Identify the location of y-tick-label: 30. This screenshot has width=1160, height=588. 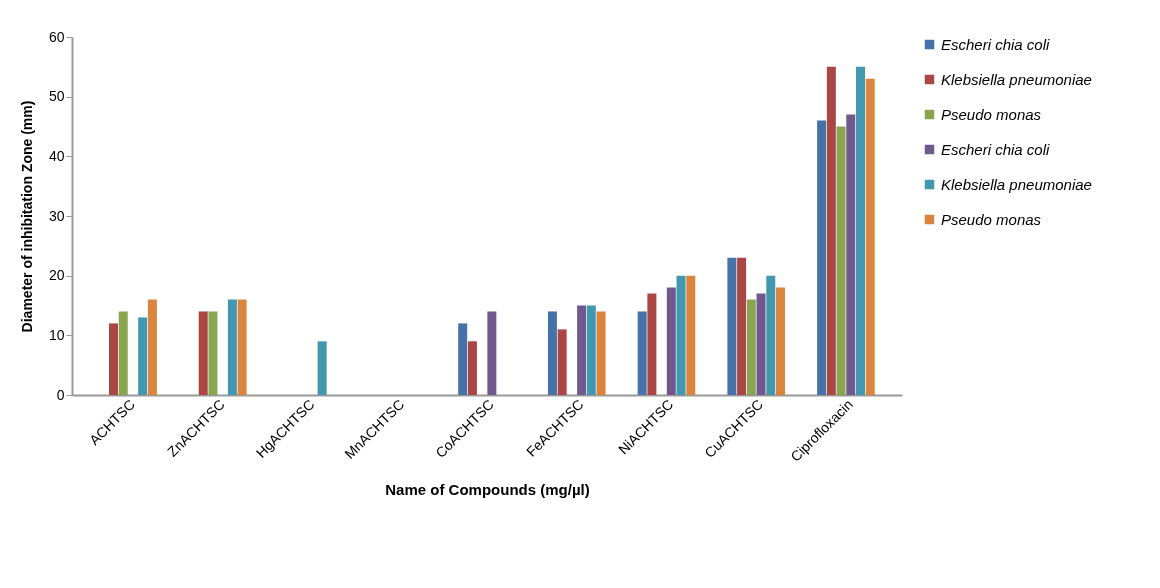
(56, 215).